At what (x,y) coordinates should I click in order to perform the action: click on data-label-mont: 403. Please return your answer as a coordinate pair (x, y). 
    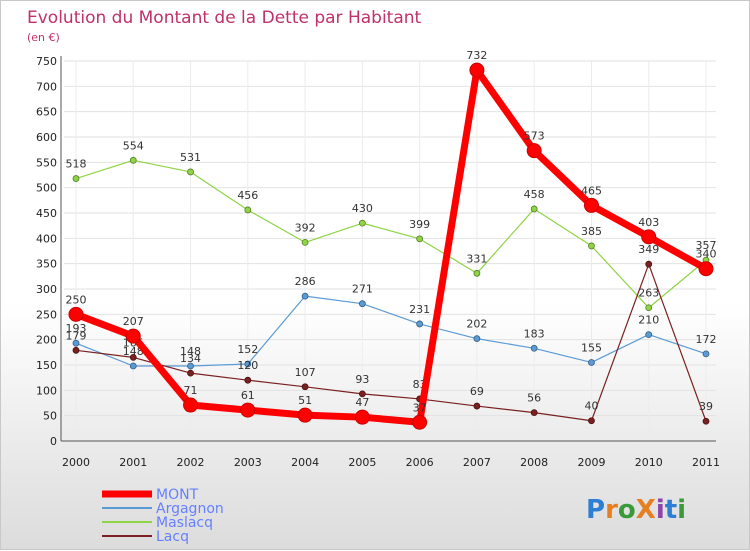
    Looking at the image, I should click on (648, 222).